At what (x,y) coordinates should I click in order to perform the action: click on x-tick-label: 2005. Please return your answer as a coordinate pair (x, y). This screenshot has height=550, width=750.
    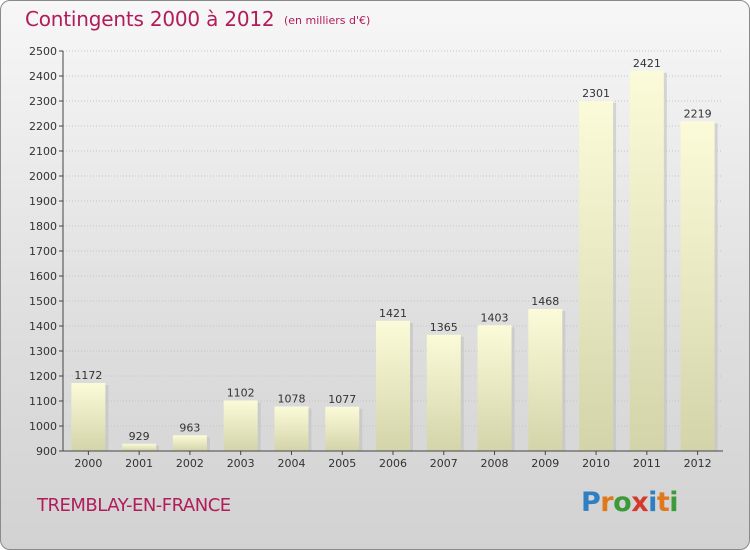
    Looking at the image, I should click on (342, 463).